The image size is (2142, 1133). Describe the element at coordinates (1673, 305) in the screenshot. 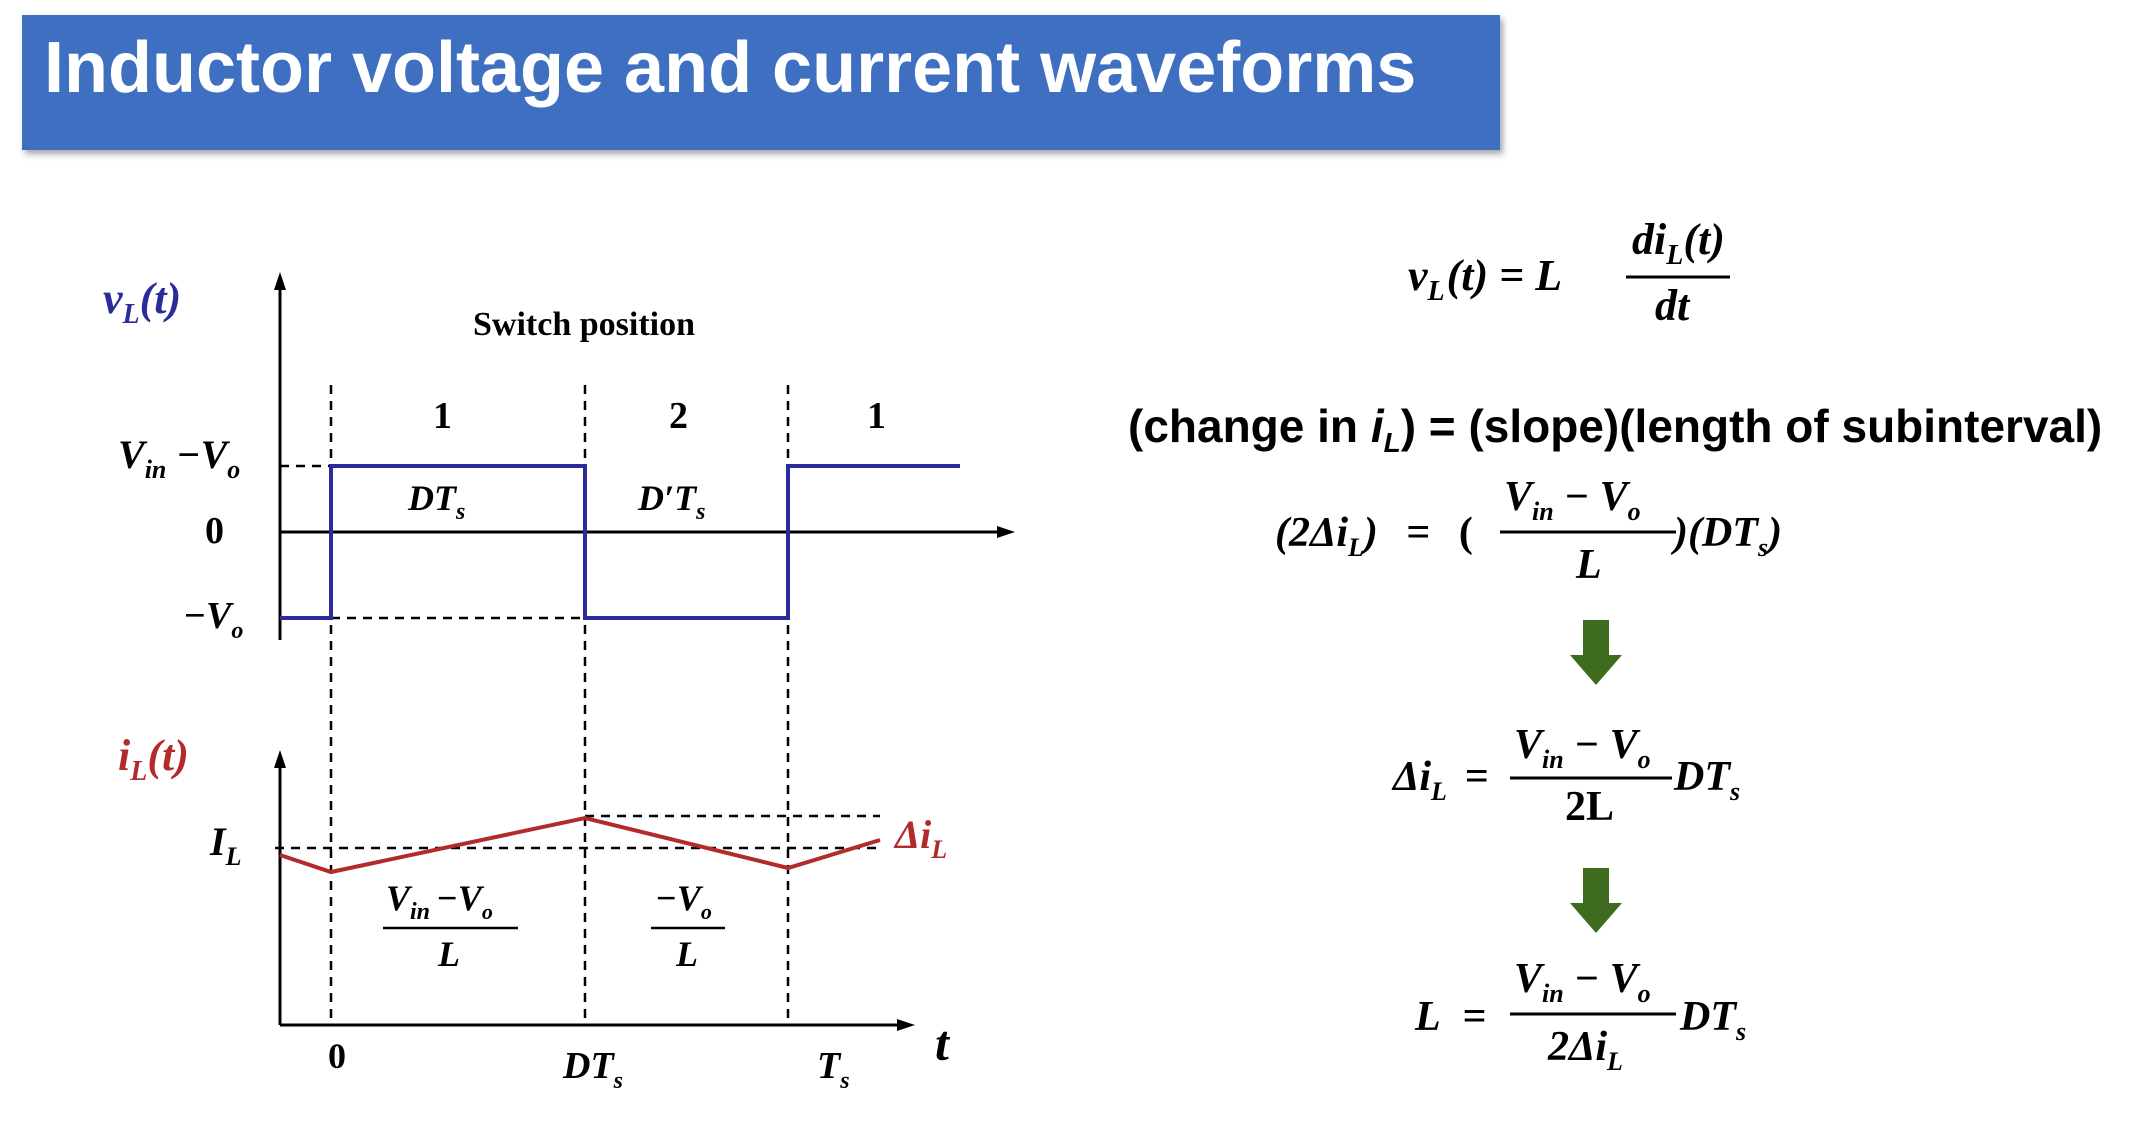

I see `eq1-denominator: dt` at that location.